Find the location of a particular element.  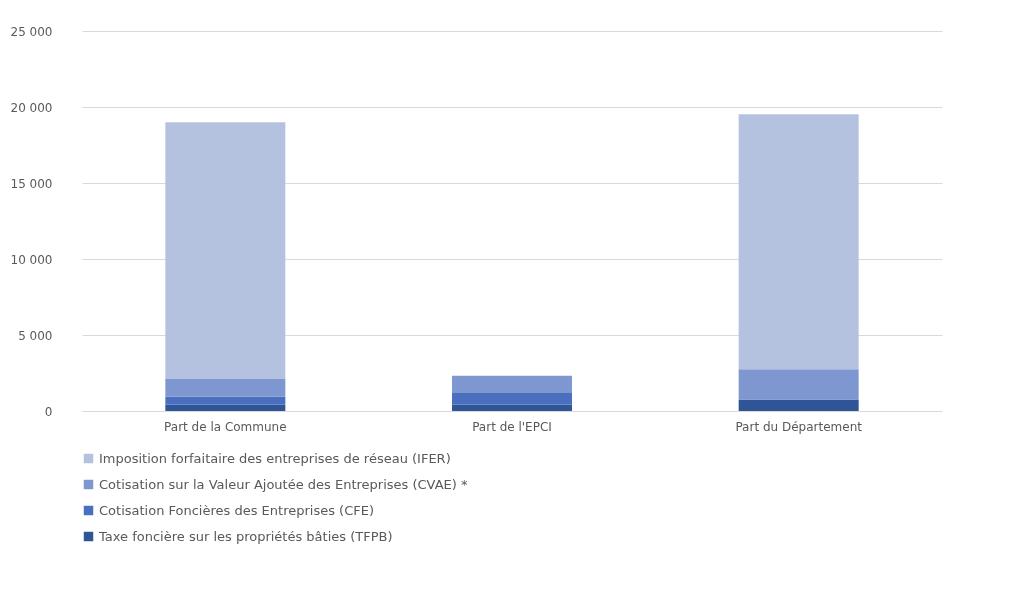

legend-label: Cotisation sur la Valeur Ajoutée des Entreprises (CVAE) * is located at coordinates (283, 484).